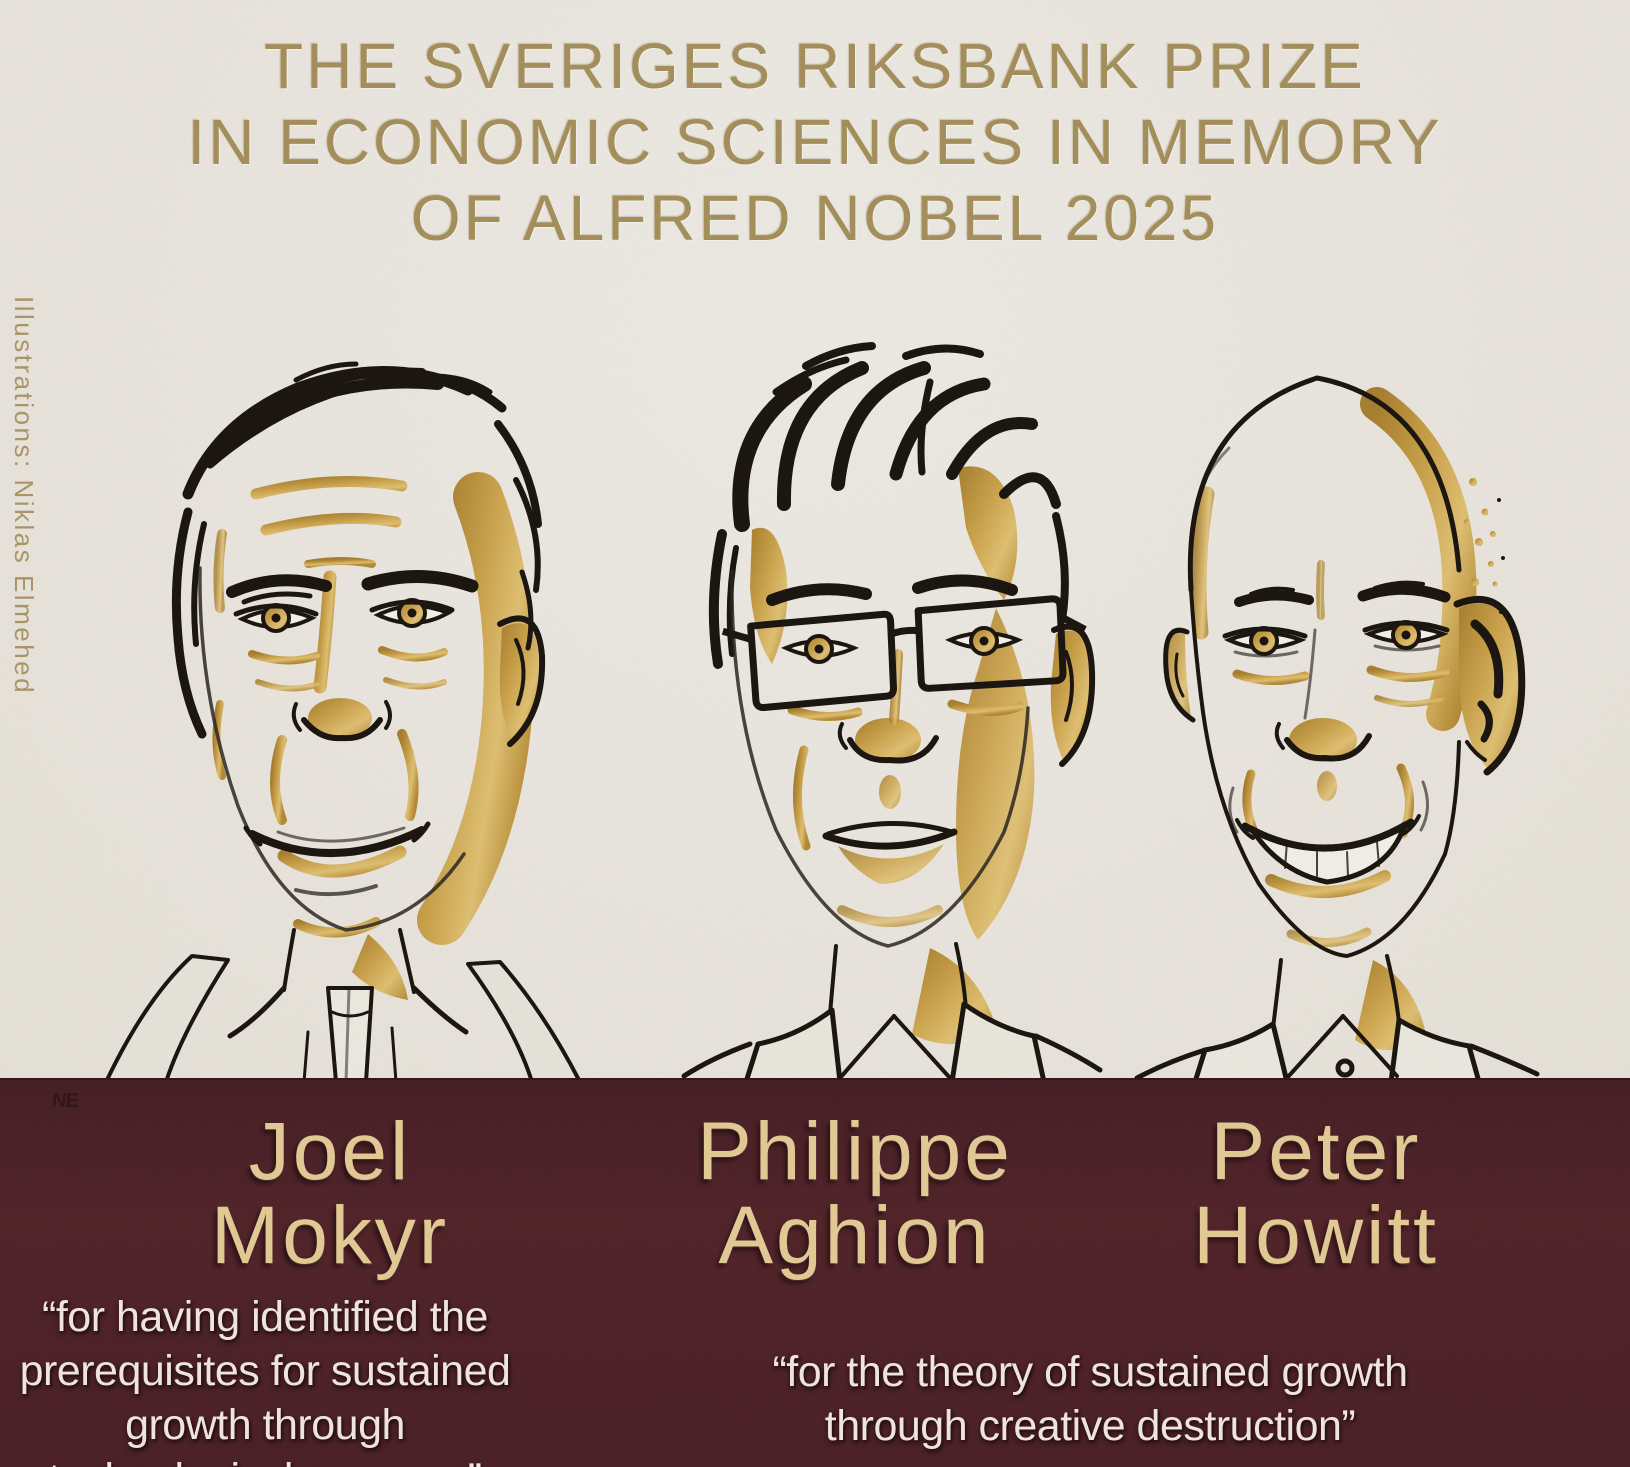  What do you see at coordinates (265, 1459) in the screenshot?
I see `citation-line: technological progress”` at bounding box center [265, 1459].